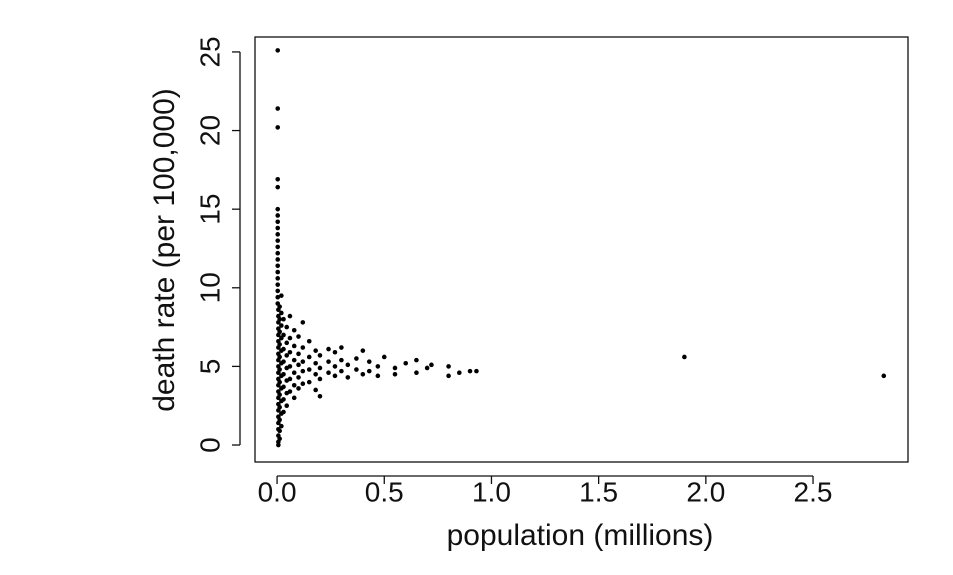  I want to click on x-axis-label: population (millions), so click(580, 535).